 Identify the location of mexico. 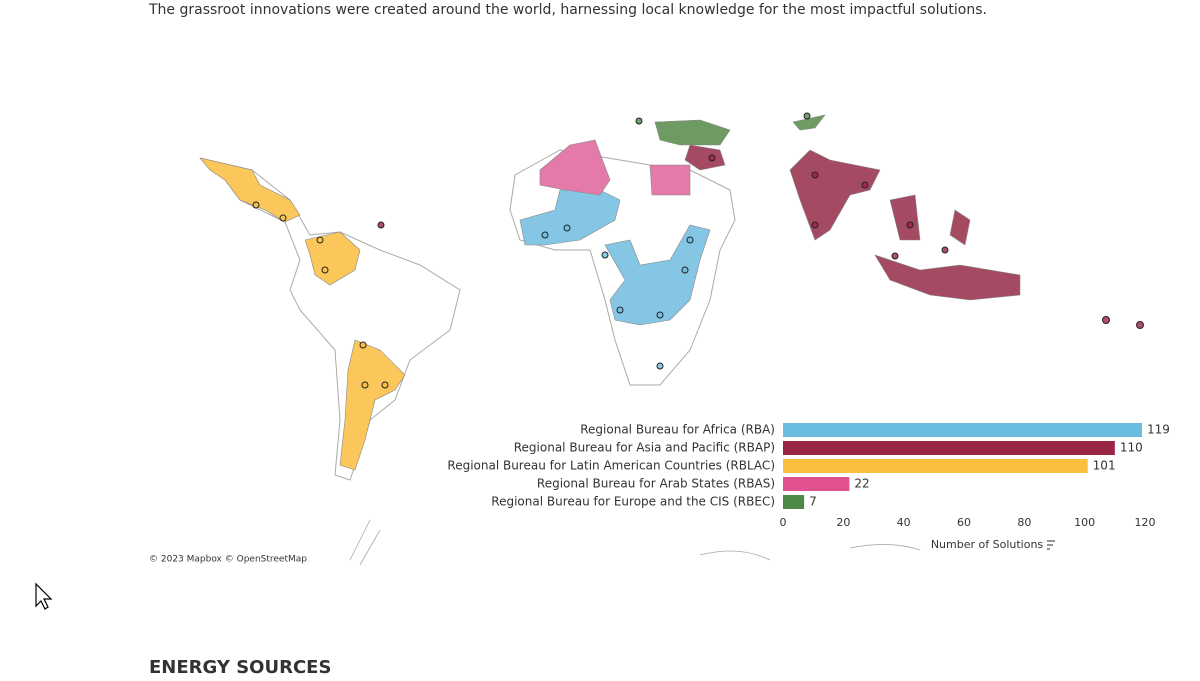
(250, 190).